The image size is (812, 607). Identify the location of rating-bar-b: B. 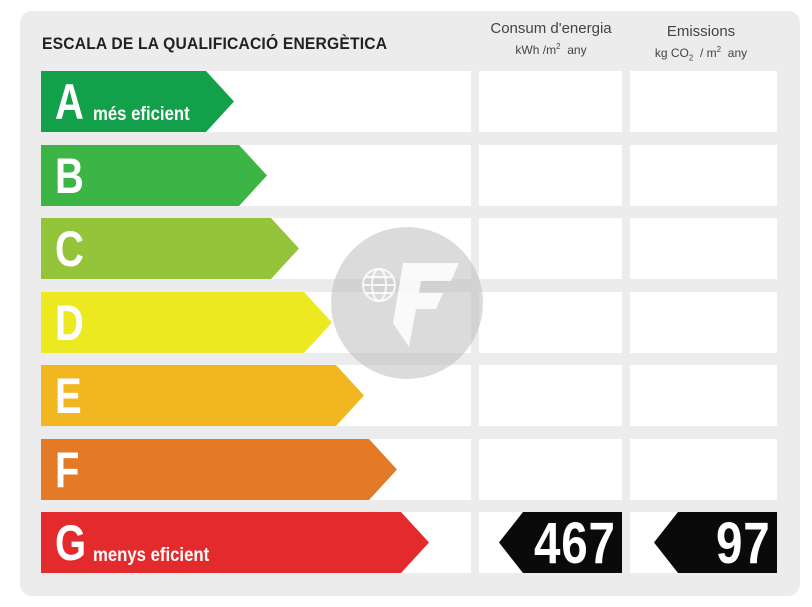
(154, 175).